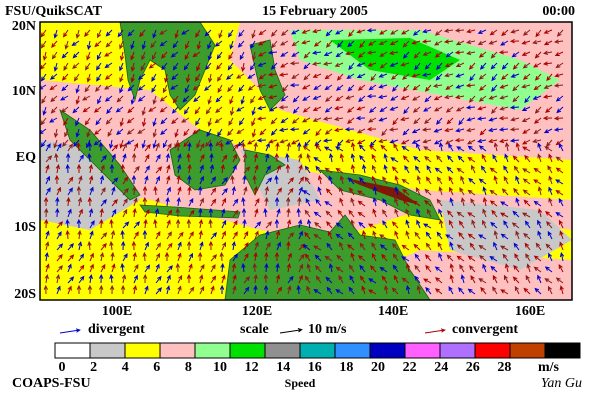 This screenshot has width=600, height=400. Describe the element at coordinates (315, 367) in the screenshot. I see `colorbar-tick-label: 16` at that location.